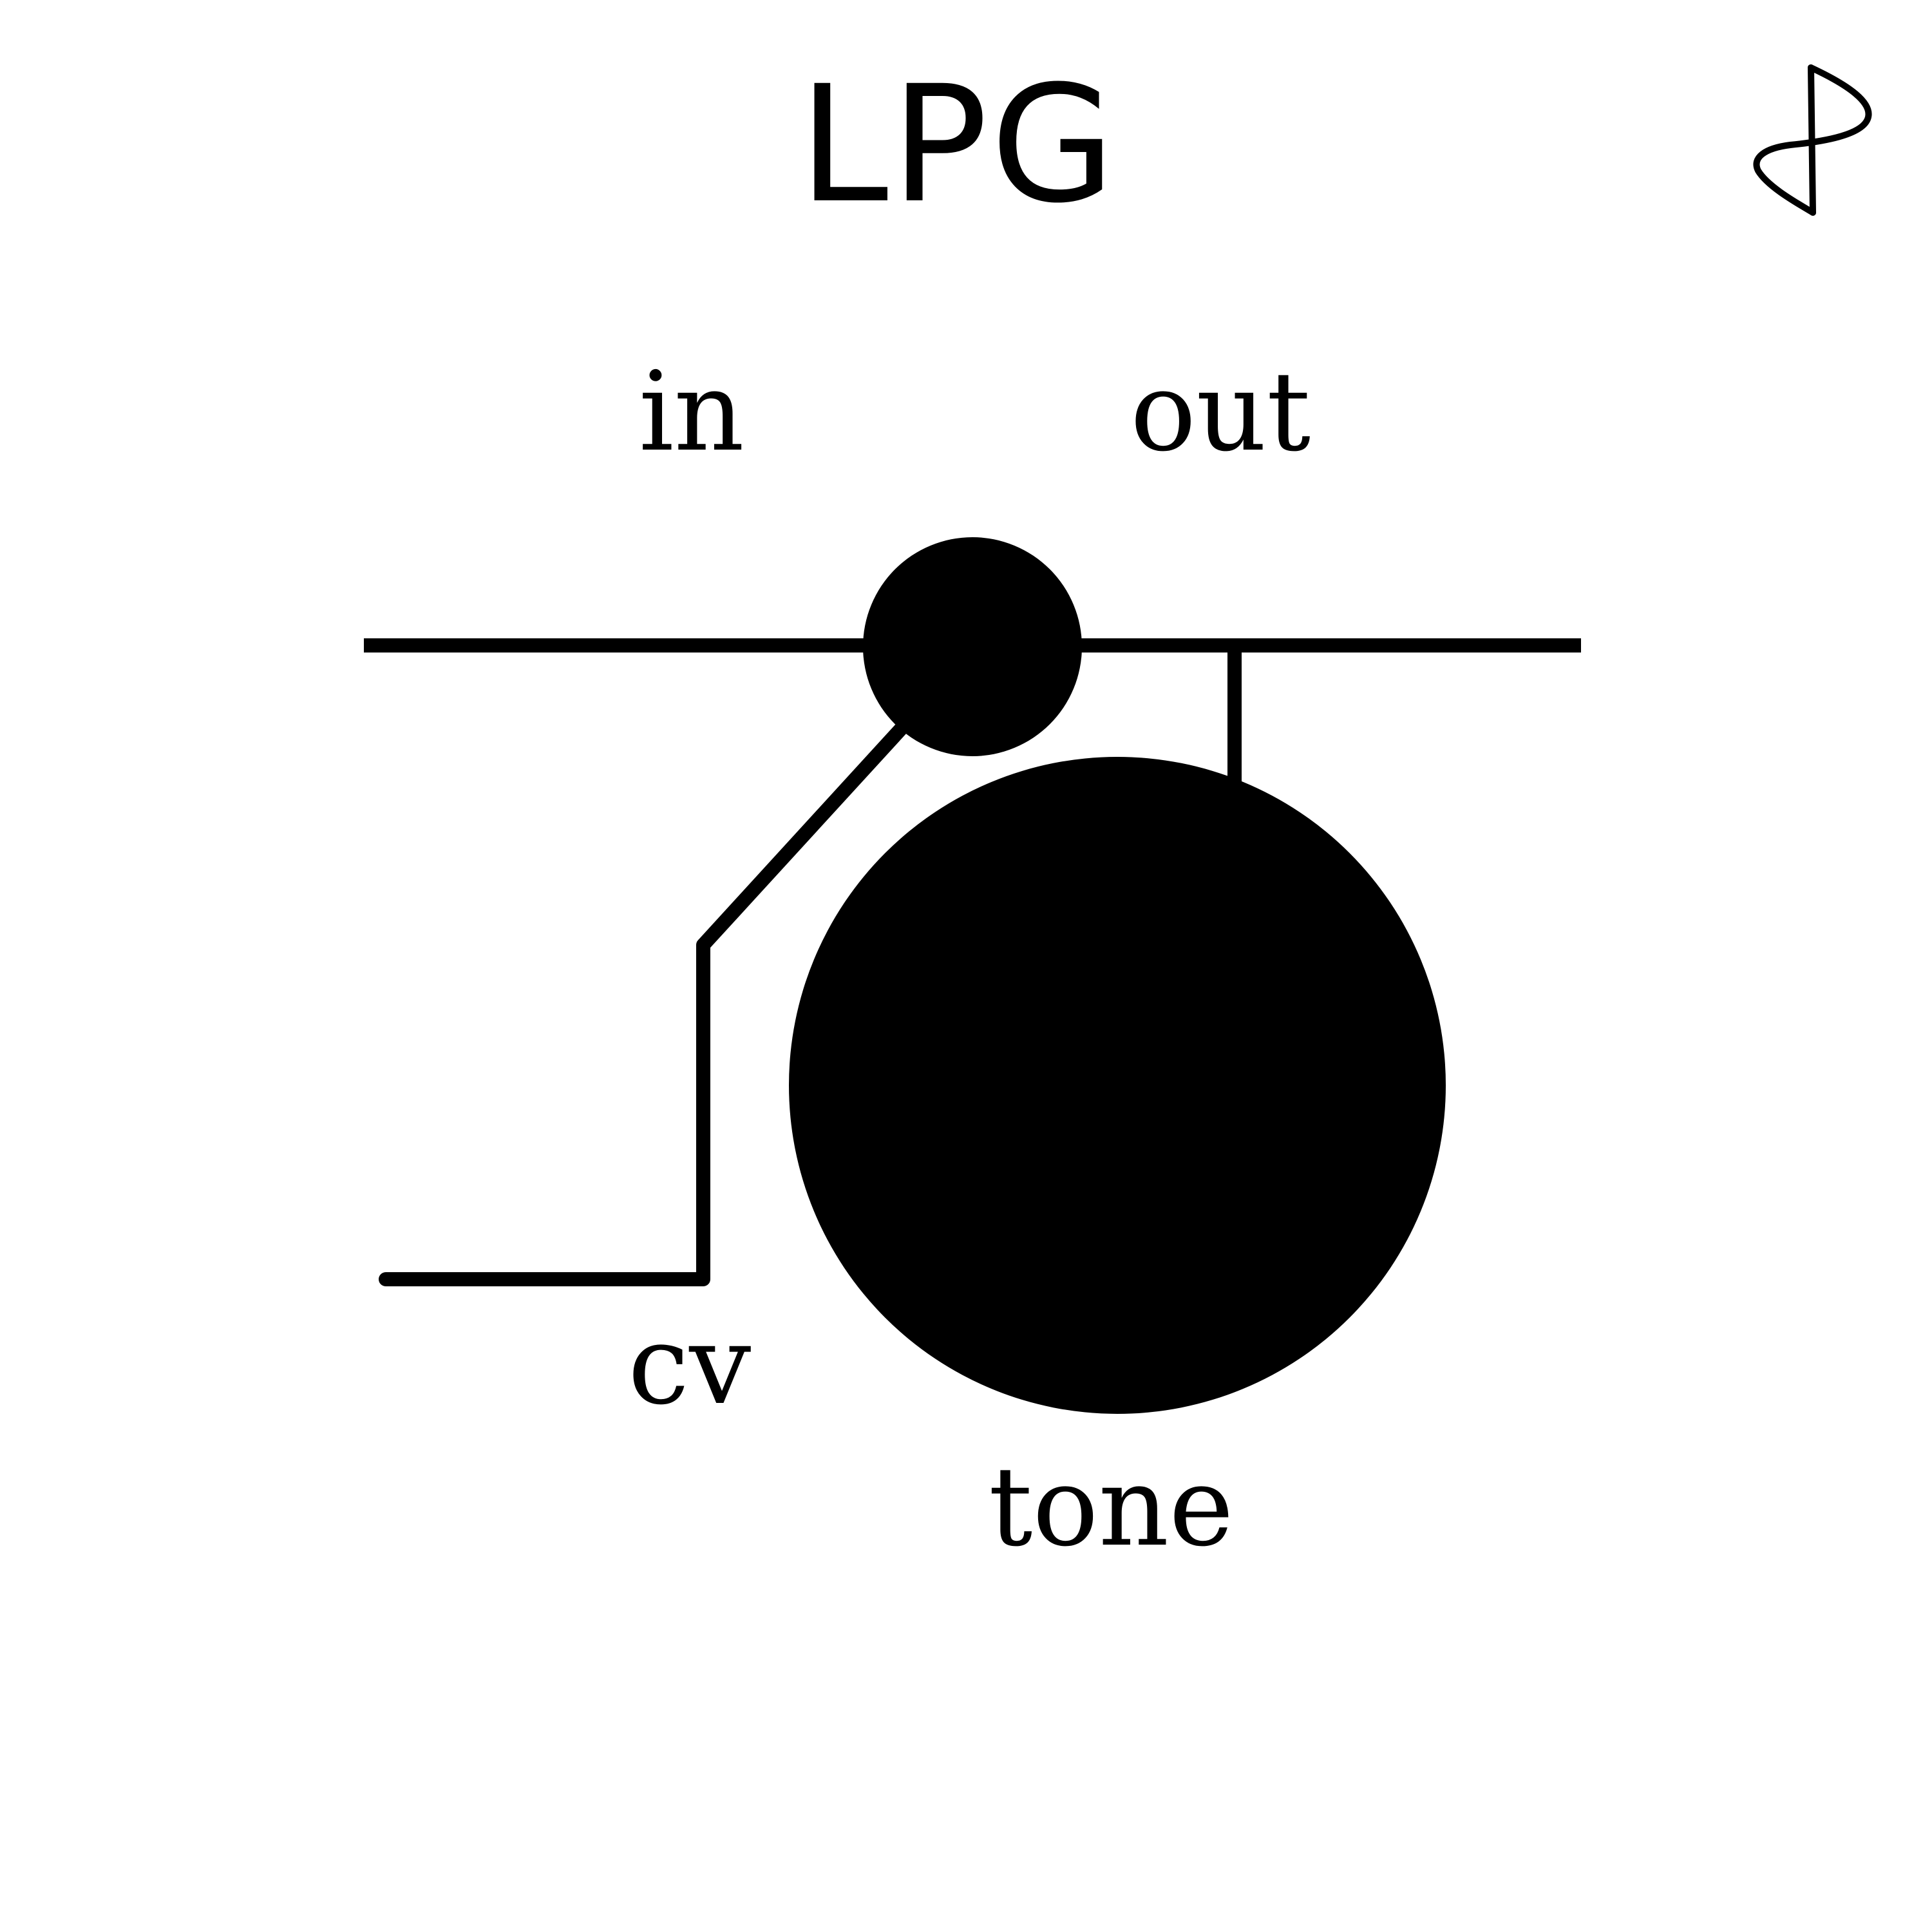 The width and height of the screenshot is (1932, 1915). I want to click on output-label: out, so click(1221, 412).